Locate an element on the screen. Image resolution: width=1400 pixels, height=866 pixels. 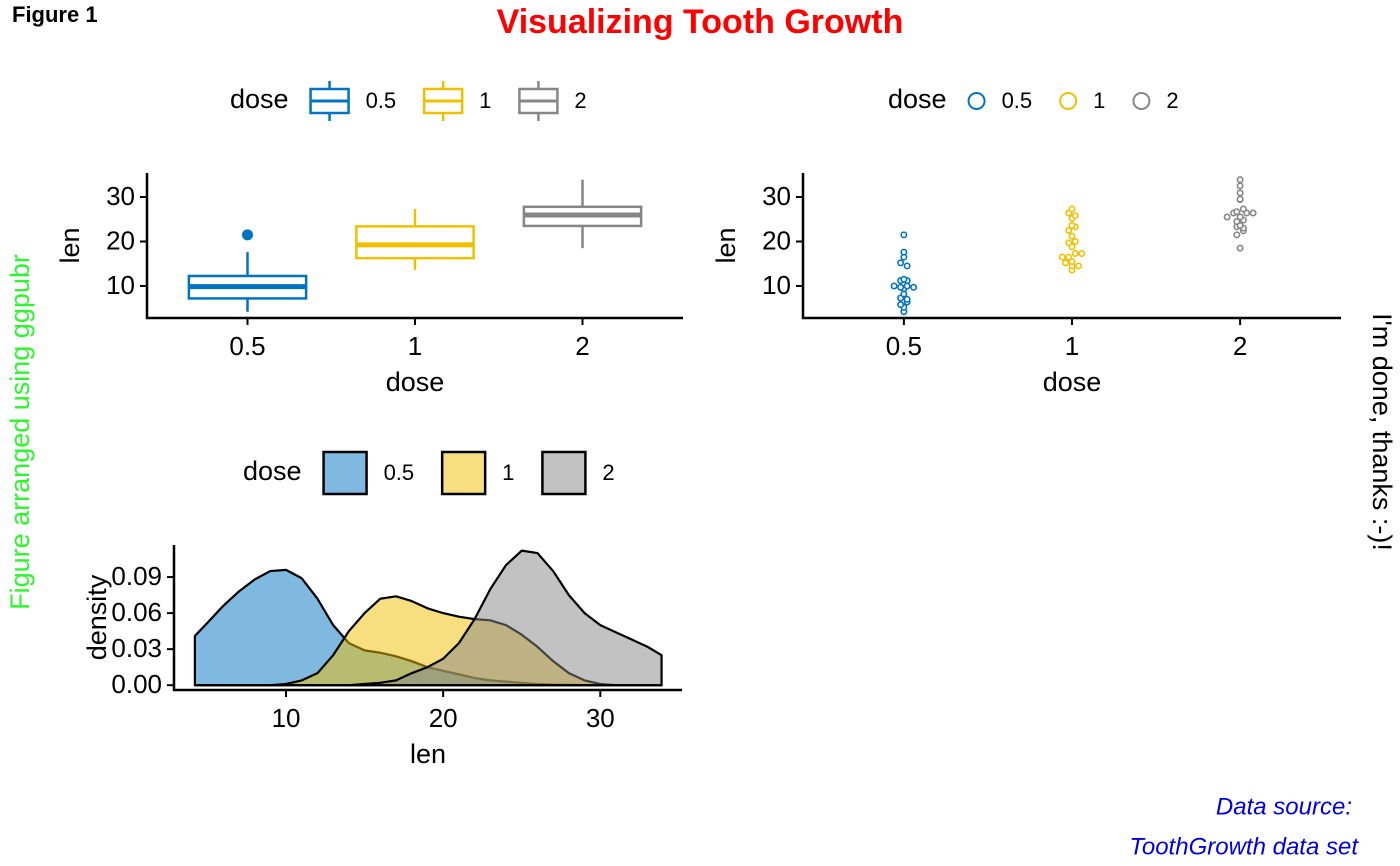
x-tick-label: 10 is located at coordinates (286, 718).